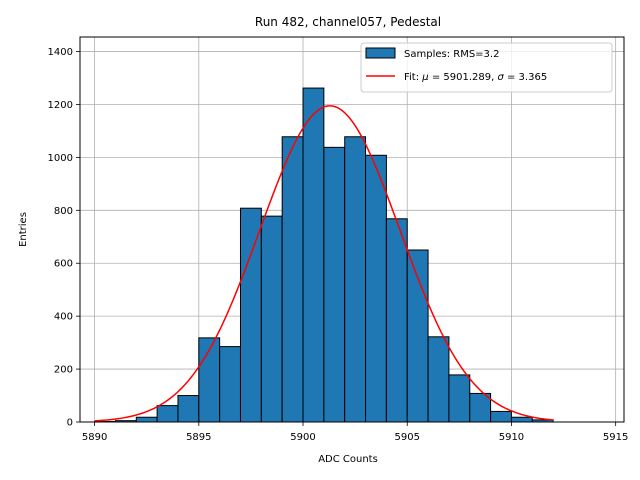 Image resolution: width=640 pixels, height=480 pixels. Describe the element at coordinates (60, 52) in the screenshot. I see `y-tick-label: 1400` at that location.